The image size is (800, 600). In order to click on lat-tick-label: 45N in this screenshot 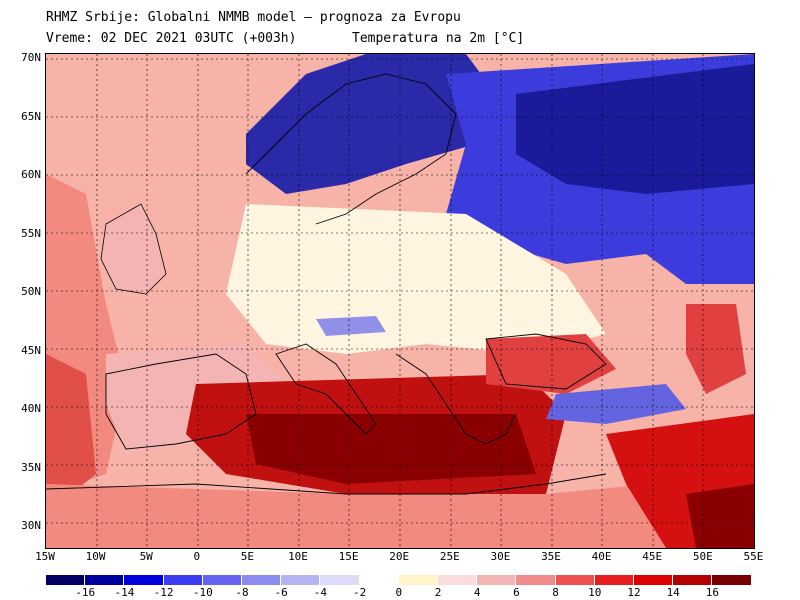, I will do `click(31, 350)`.